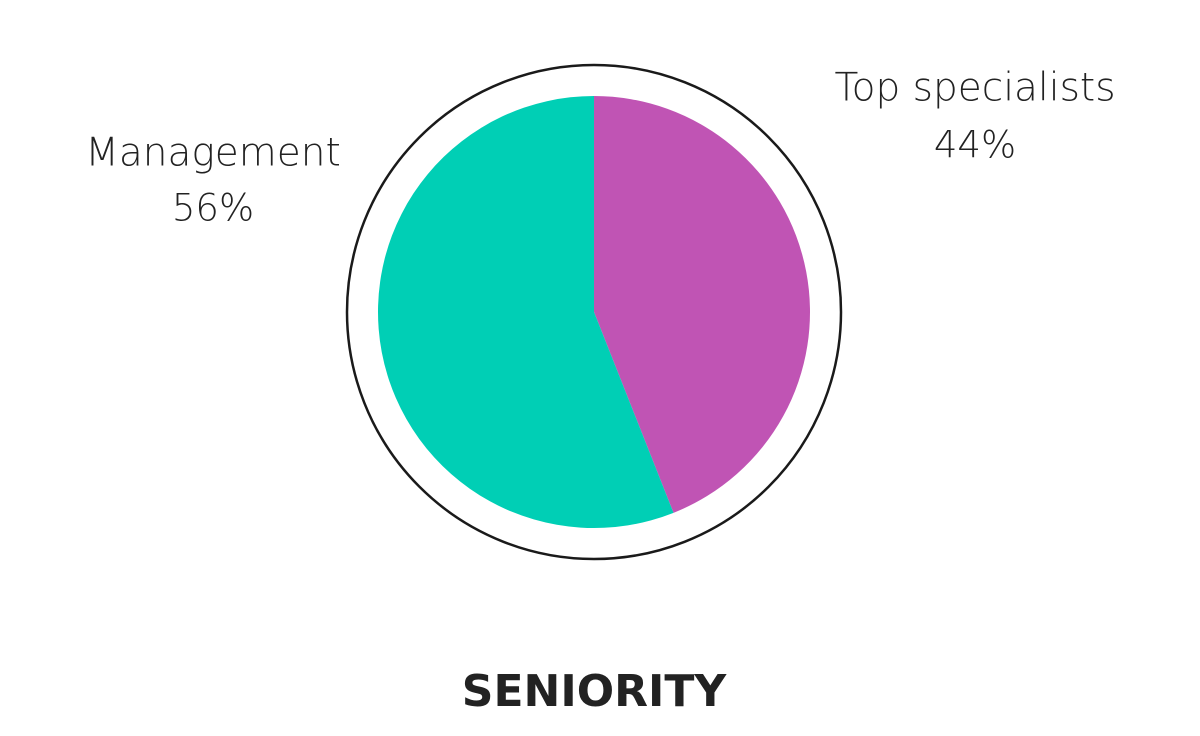 The image size is (1200, 736). What do you see at coordinates (595, 691) in the screenshot?
I see `chart-title: SENIORITY` at bounding box center [595, 691].